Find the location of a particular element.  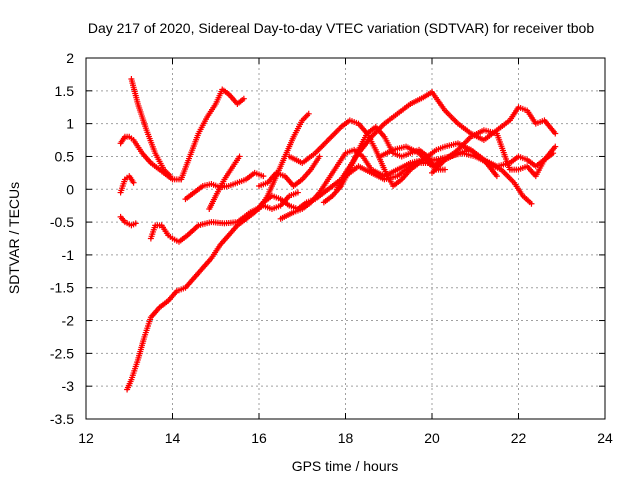

y-axis-label: SDTVAR / TECUs is located at coordinates (14, 238).